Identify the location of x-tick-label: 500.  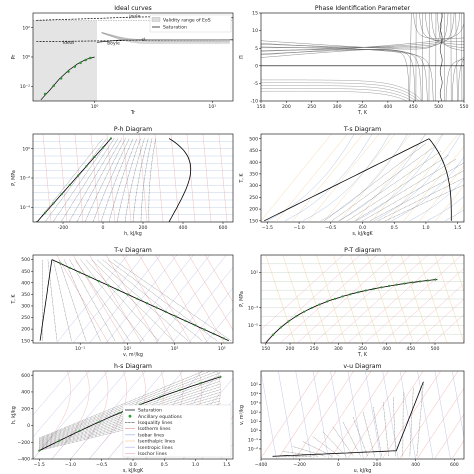
(435, 349).